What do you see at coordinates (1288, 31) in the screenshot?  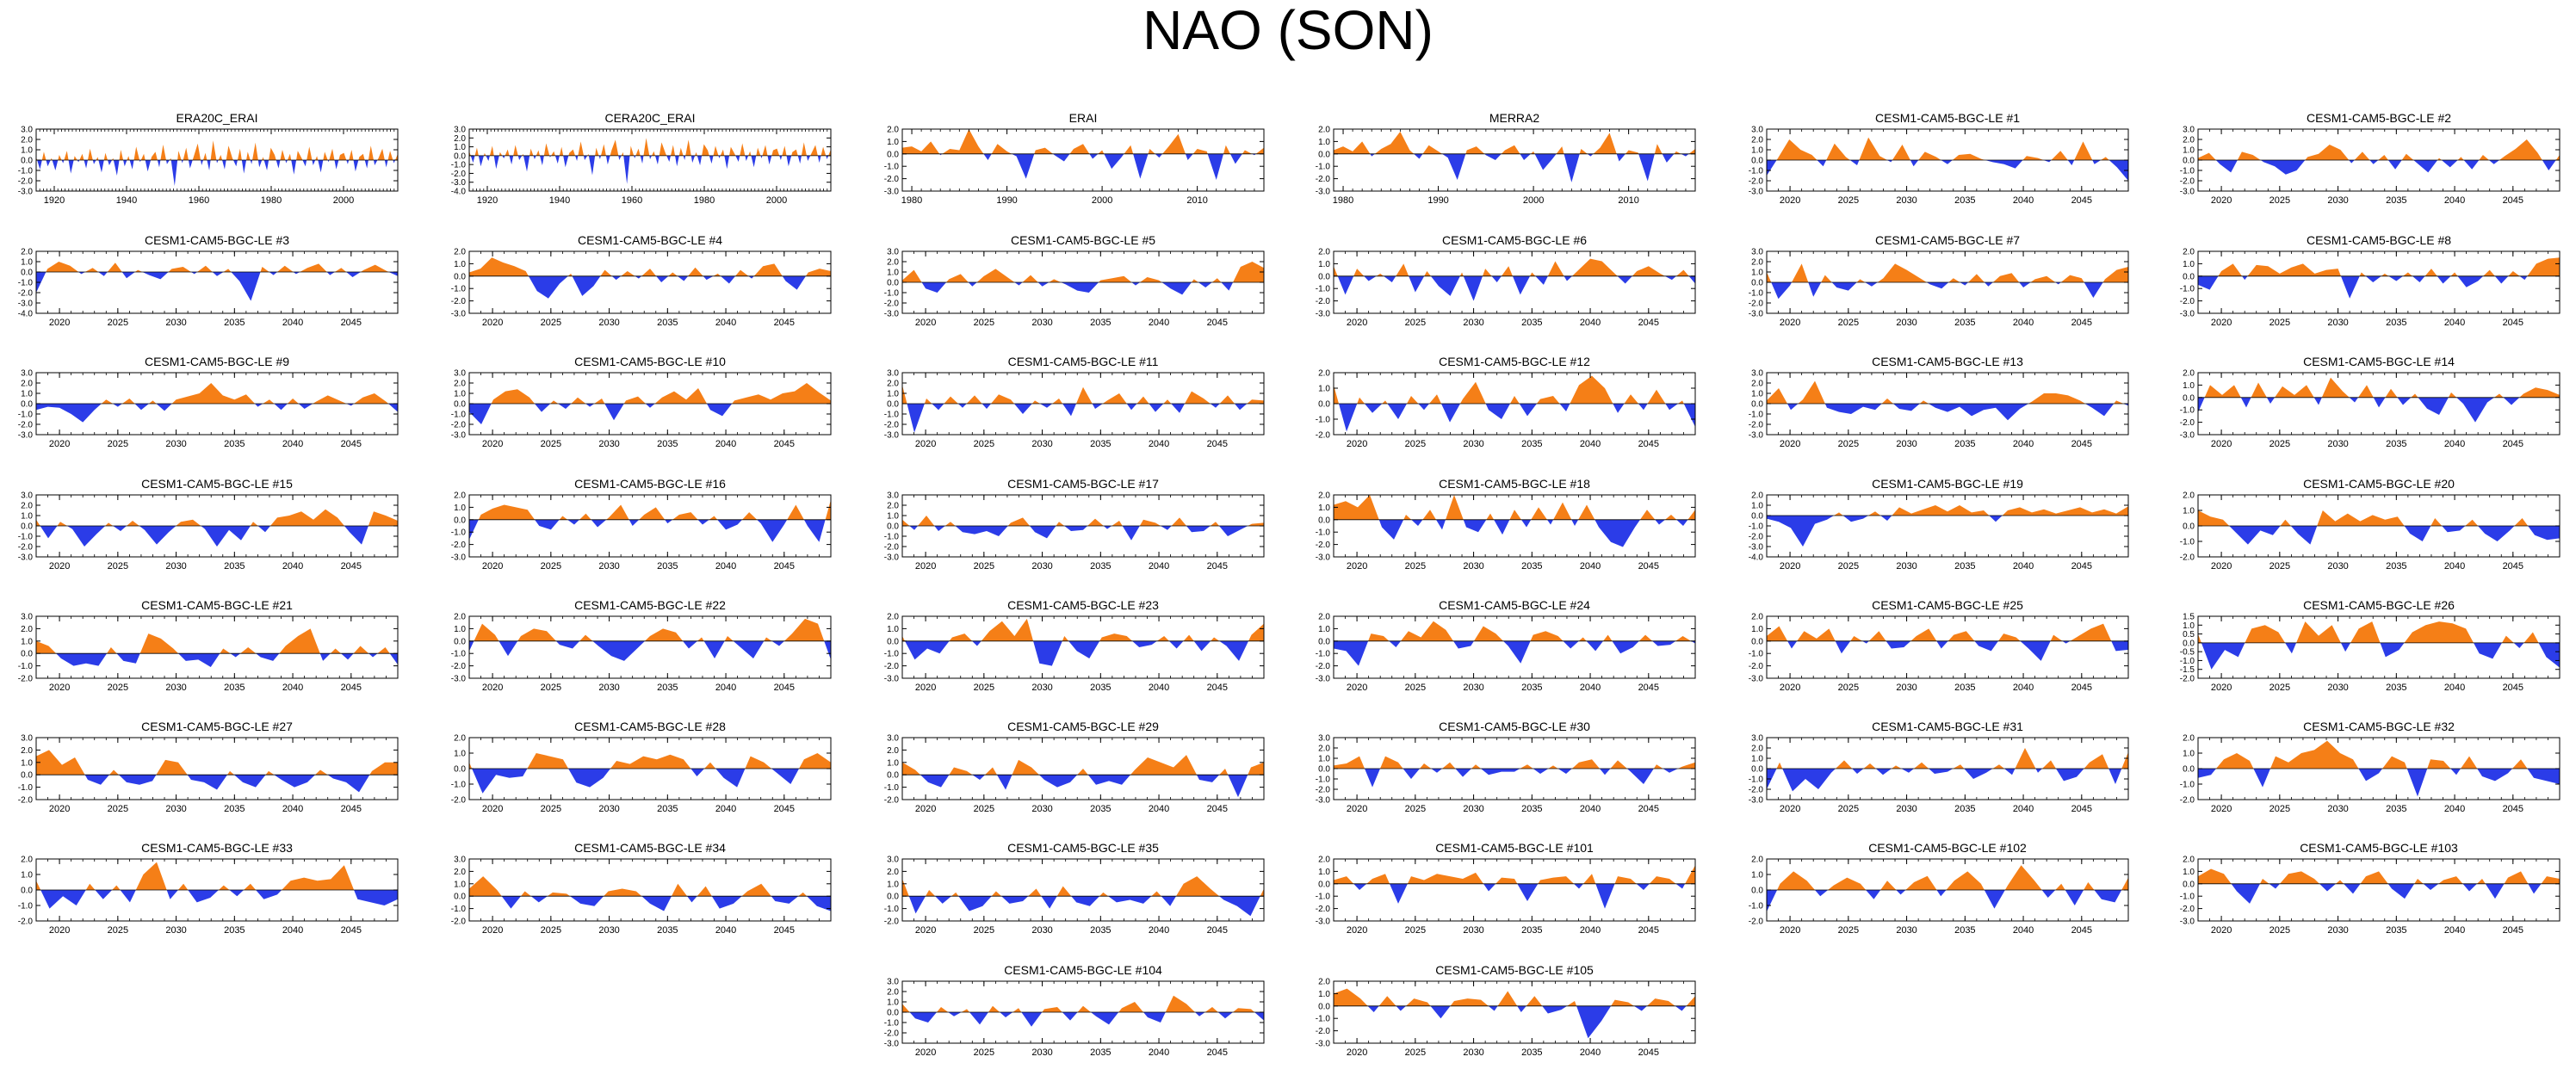 I see `figure-title: NAO (SON)` at bounding box center [1288, 31].